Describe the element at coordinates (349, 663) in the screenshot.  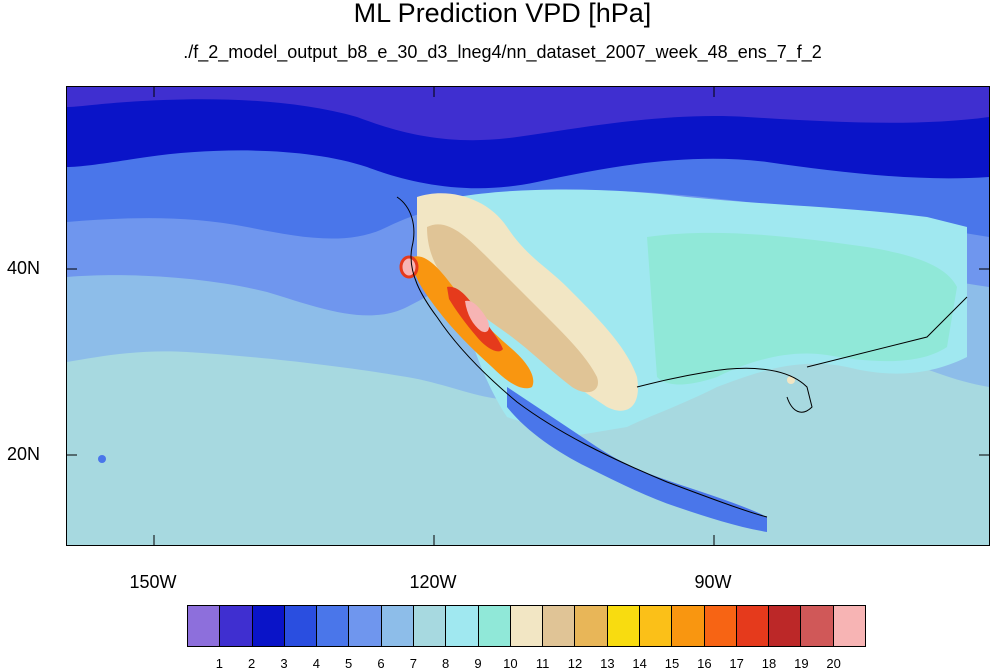
I see `colorbar-label: 5` at that location.